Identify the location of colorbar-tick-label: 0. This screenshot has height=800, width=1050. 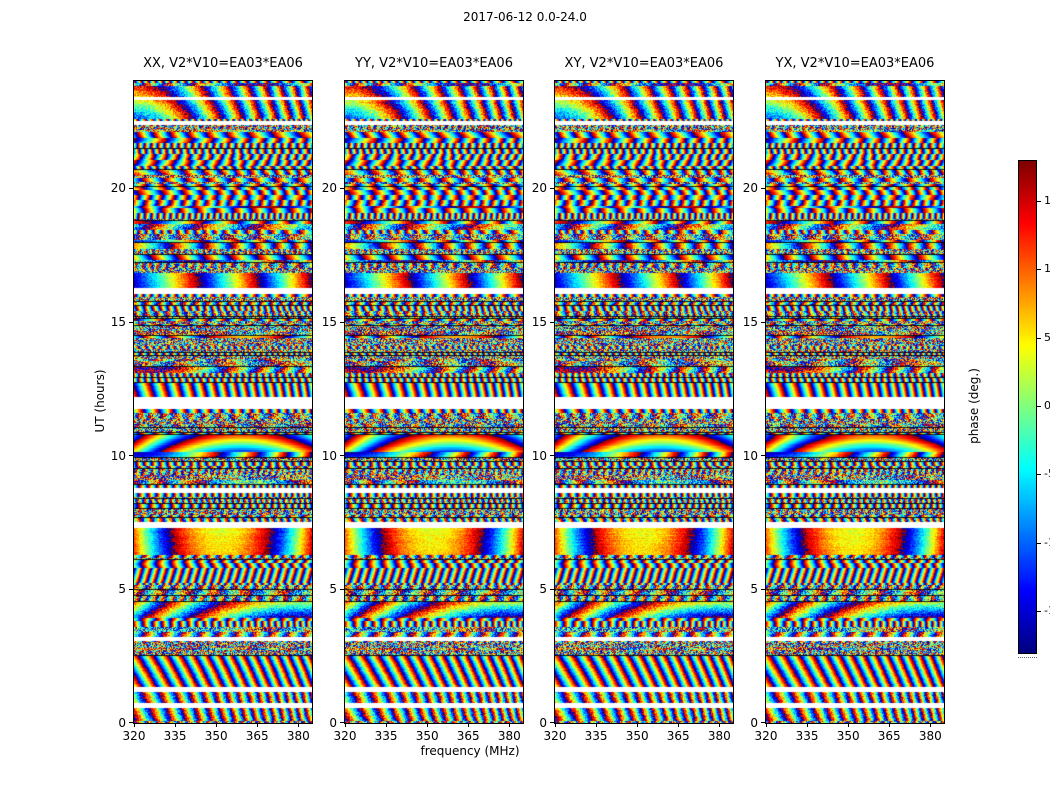
(1047, 405).